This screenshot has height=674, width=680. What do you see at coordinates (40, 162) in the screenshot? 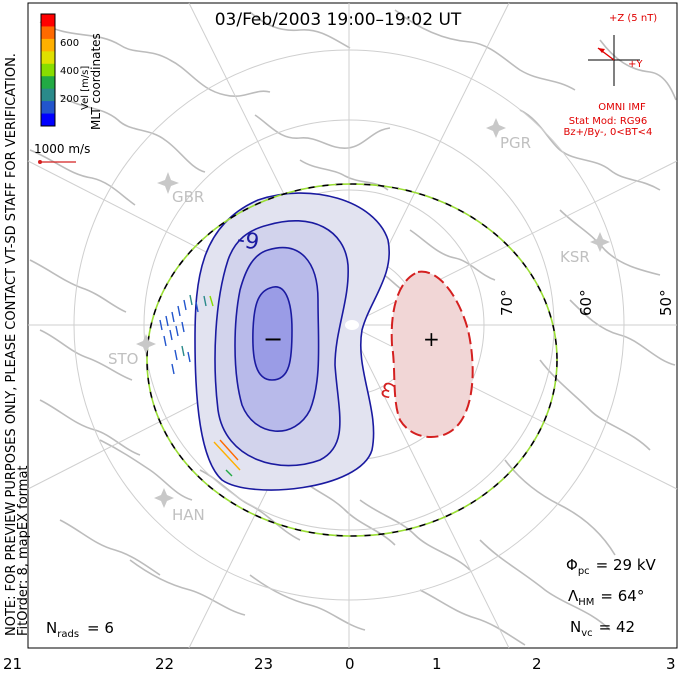
I see `vector-scale-origin` at bounding box center [40, 162].